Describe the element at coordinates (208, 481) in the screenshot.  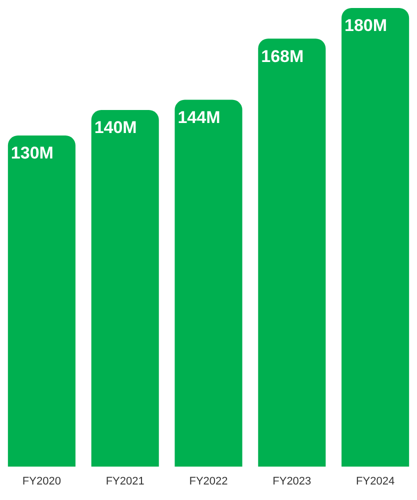
I see `x-tick-label: FY2022` at that location.